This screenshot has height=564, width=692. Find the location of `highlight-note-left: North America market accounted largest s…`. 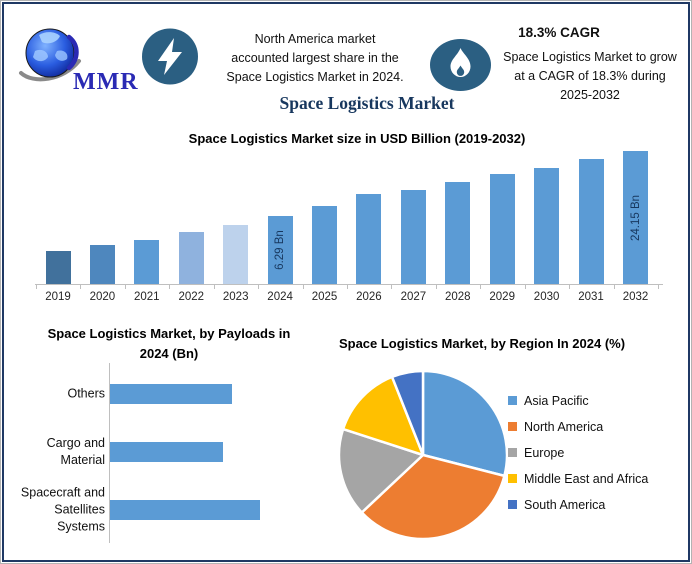

highlight-note-left: North America market accounted largest s… is located at coordinates (315, 58).